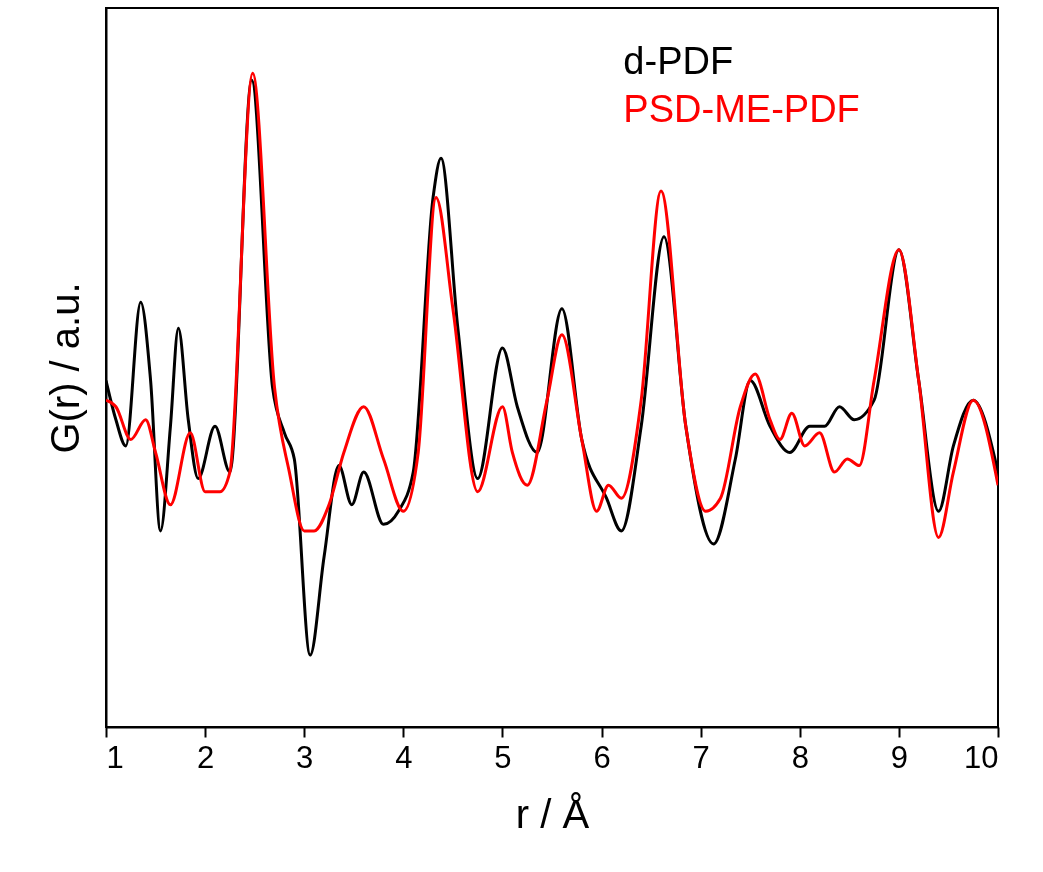  What do you see at coordinates (404, 757) in the screenshot?
I see `x-tick-label: 4` at bounding box center [404, 757].